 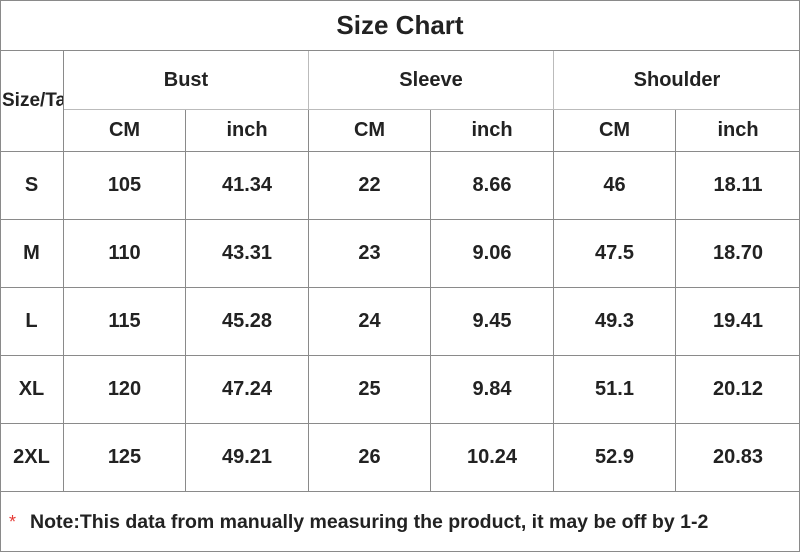 I want to click on measurement: 115, so click(x=125, y=322).